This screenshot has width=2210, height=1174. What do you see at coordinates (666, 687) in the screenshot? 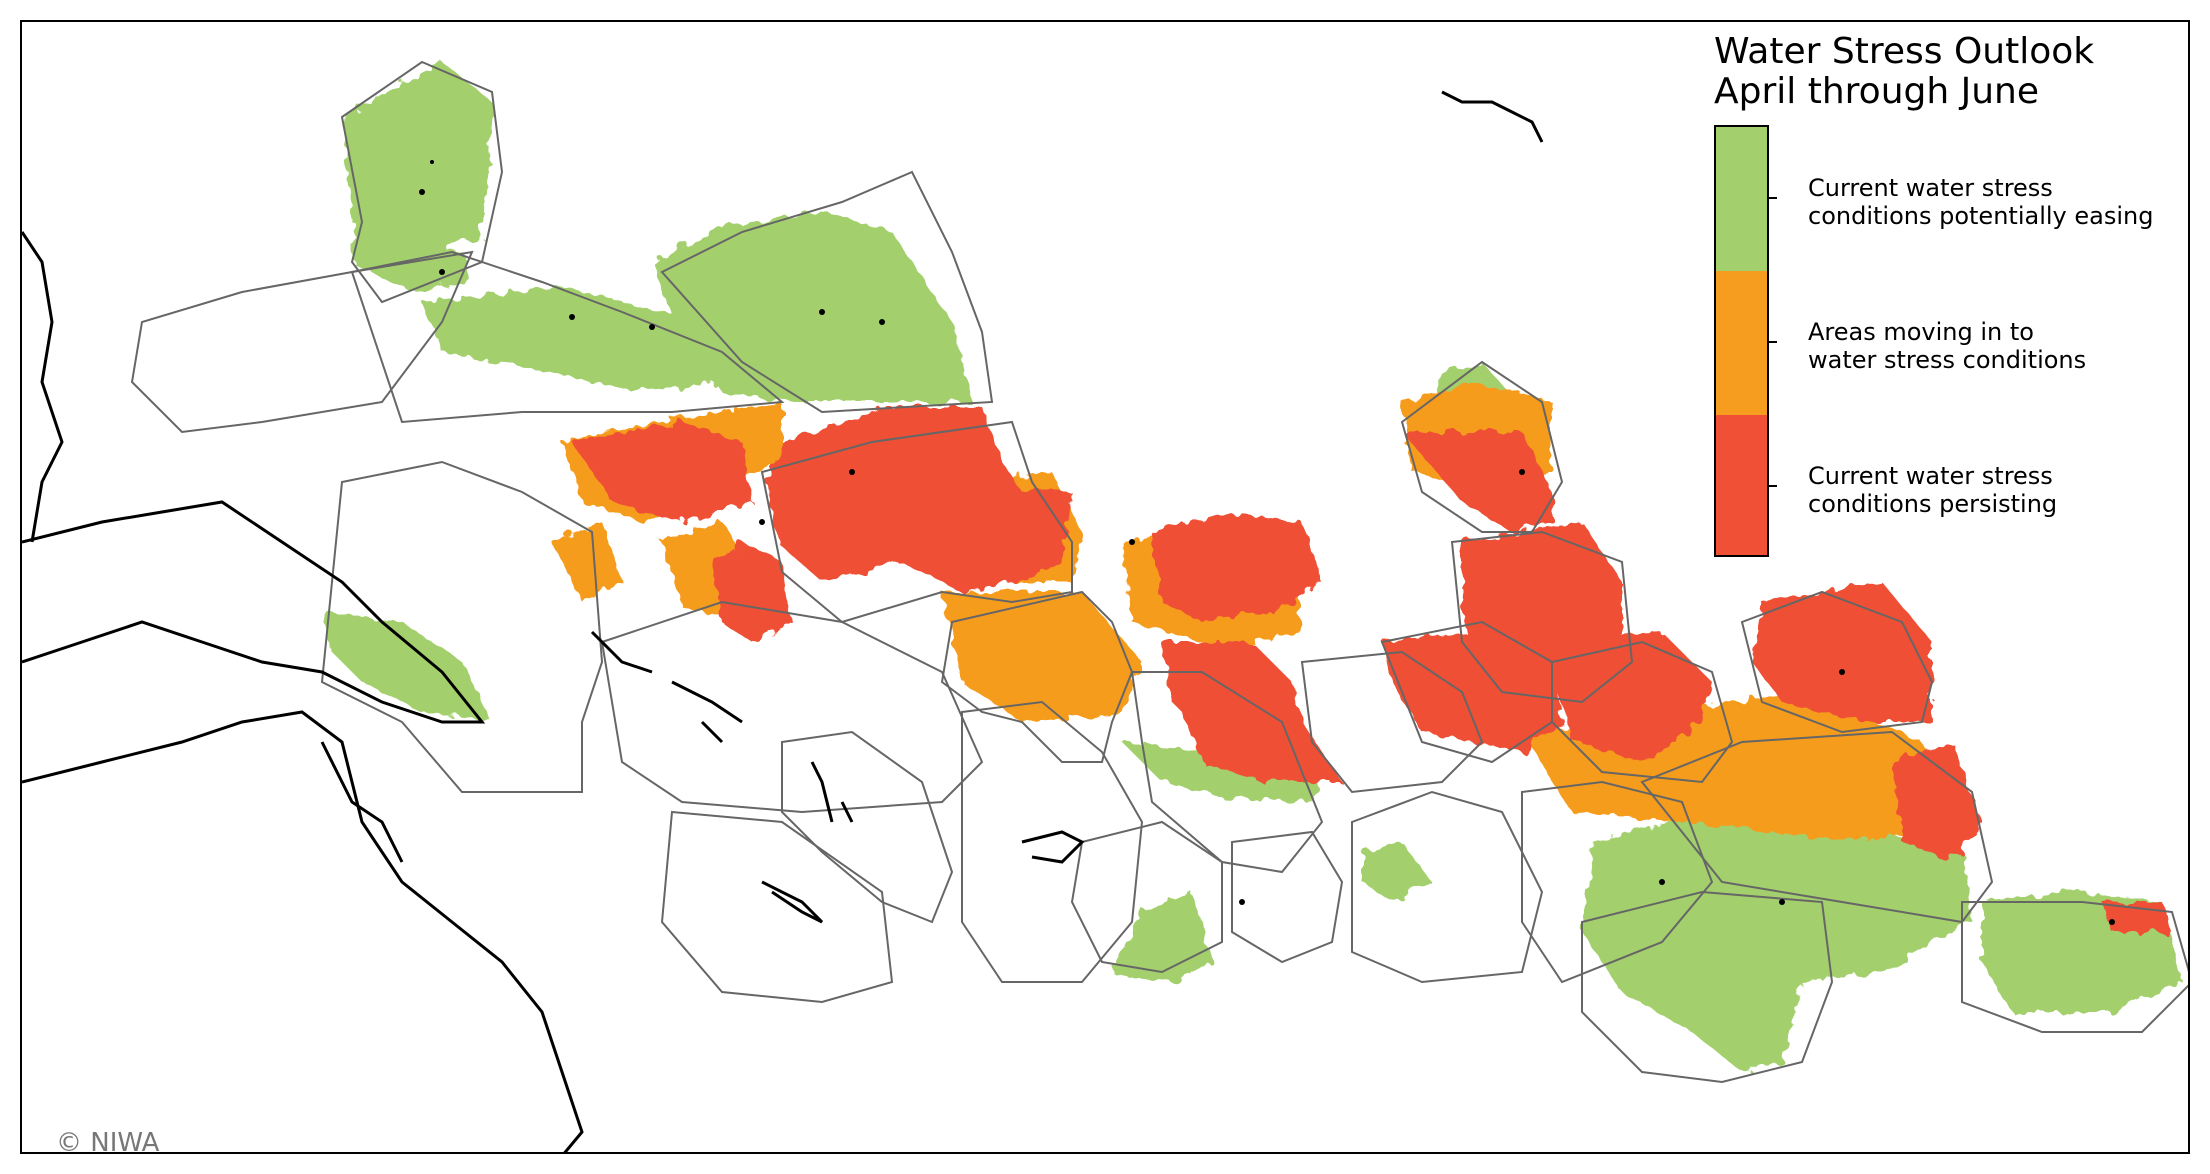
I see `solomon-islands` at bounding box center [666, 687].